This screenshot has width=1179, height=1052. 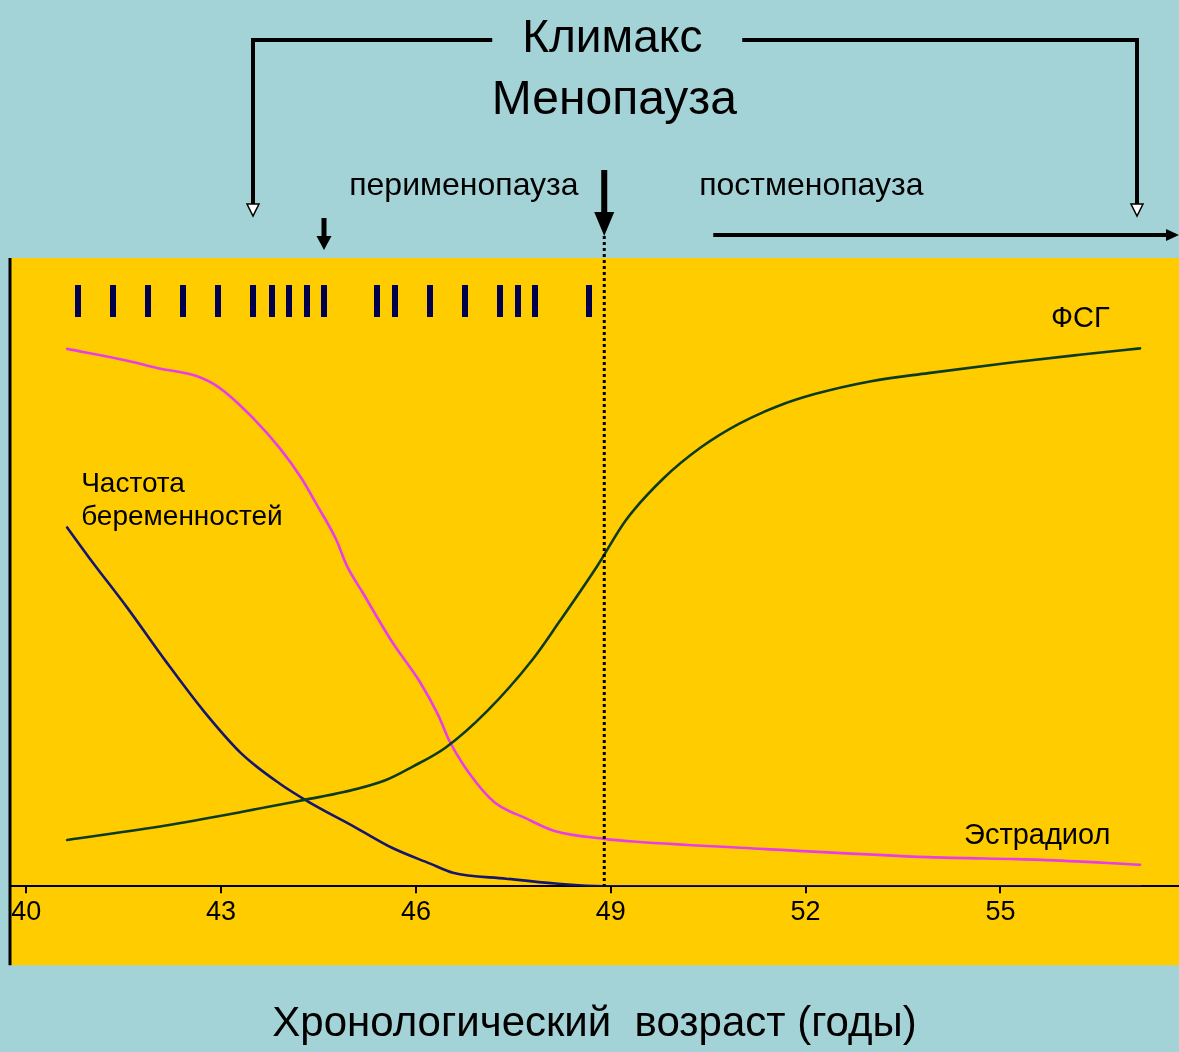 What do you see at coordinates (415, 910) in the screenshot?
I see `x-tick-label: 46` at bounding box center [415, 910].